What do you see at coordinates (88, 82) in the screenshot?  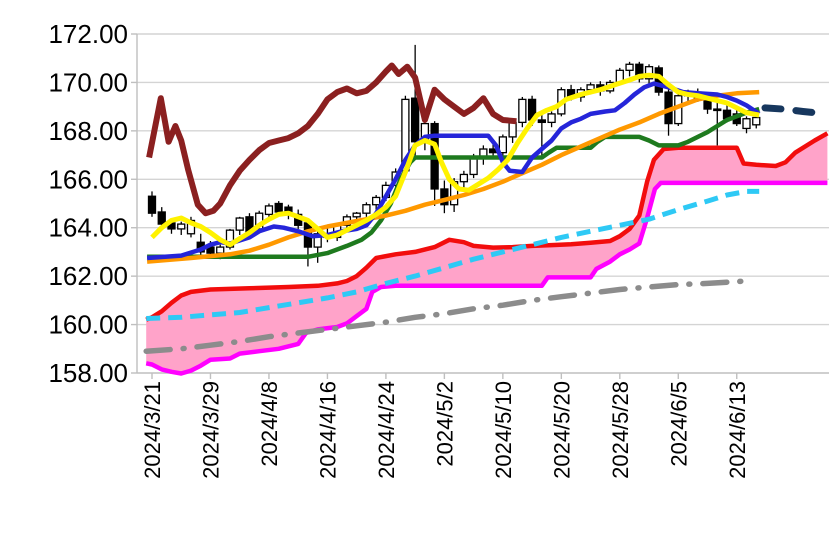 I see `y-axis-label: 170.00` at bounding box center [88, 82].